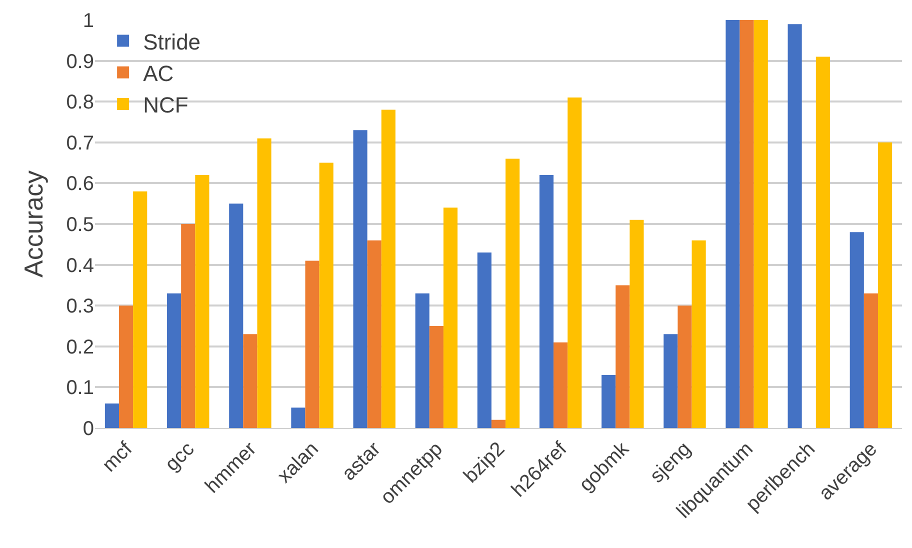 The image size is (912, 548). What do you see at coordinates (180, 457) in the screenshot?
I see `x-tick-label: gcc` at bounding box center [180, 457].